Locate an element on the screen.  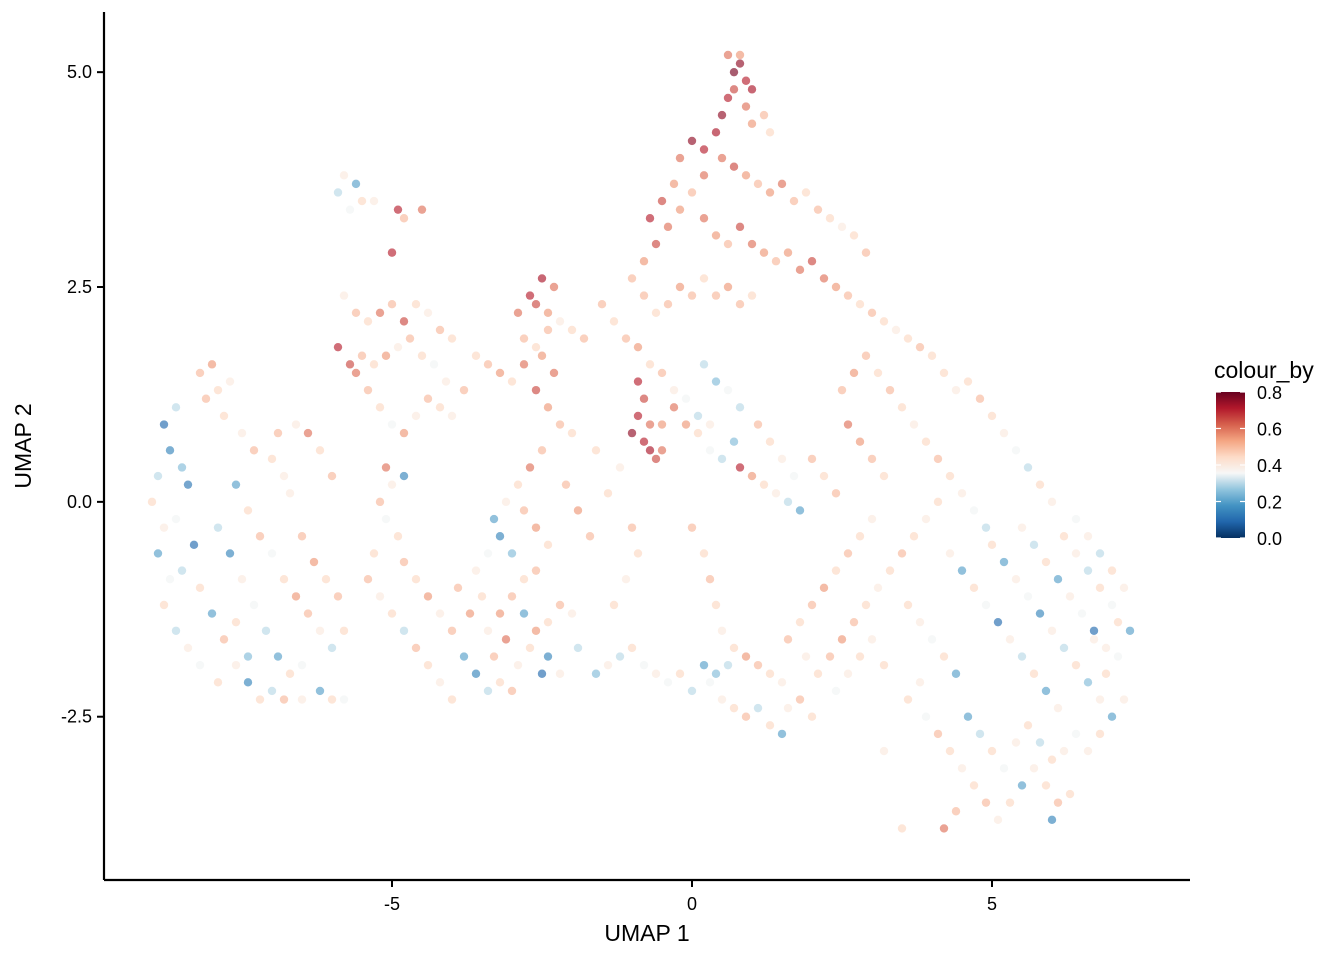
x-tick-label: 5 is located at coordinates (992, 904).